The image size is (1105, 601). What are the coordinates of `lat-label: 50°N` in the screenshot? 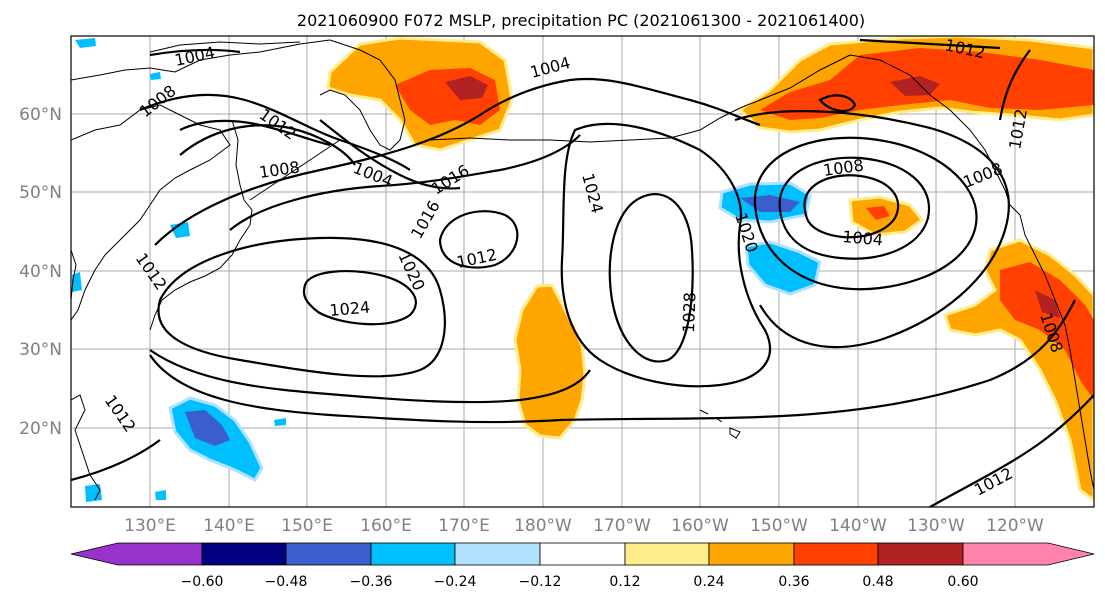 It's located at (40, 193).